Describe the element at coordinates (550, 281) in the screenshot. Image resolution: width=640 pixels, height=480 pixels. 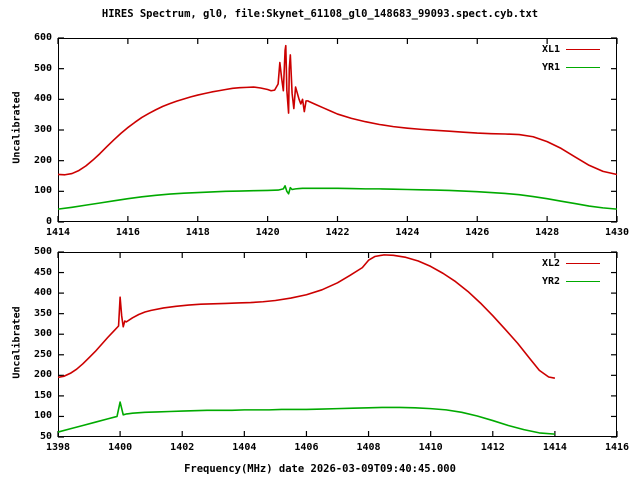
I see `legend-label-yr2: YR2` at that location.